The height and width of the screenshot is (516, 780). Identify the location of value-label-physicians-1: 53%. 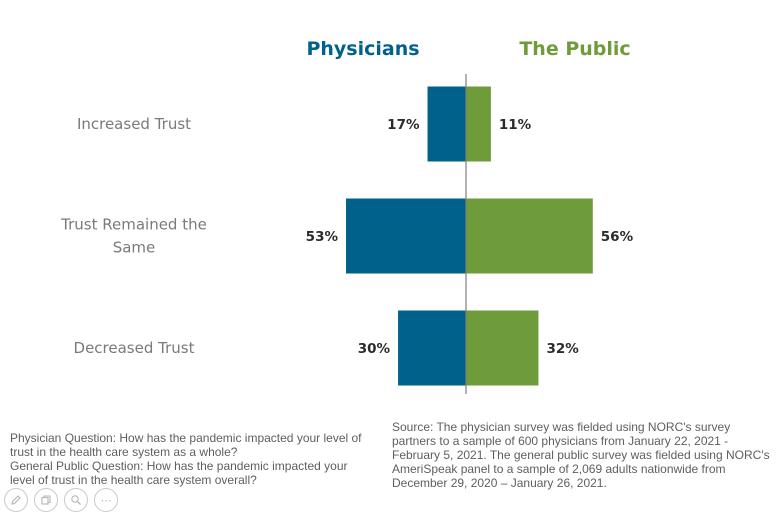
(322, 237).